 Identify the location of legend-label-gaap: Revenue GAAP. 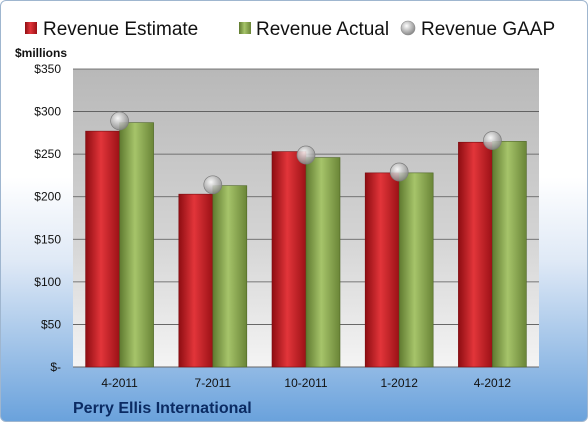
(488, 29).